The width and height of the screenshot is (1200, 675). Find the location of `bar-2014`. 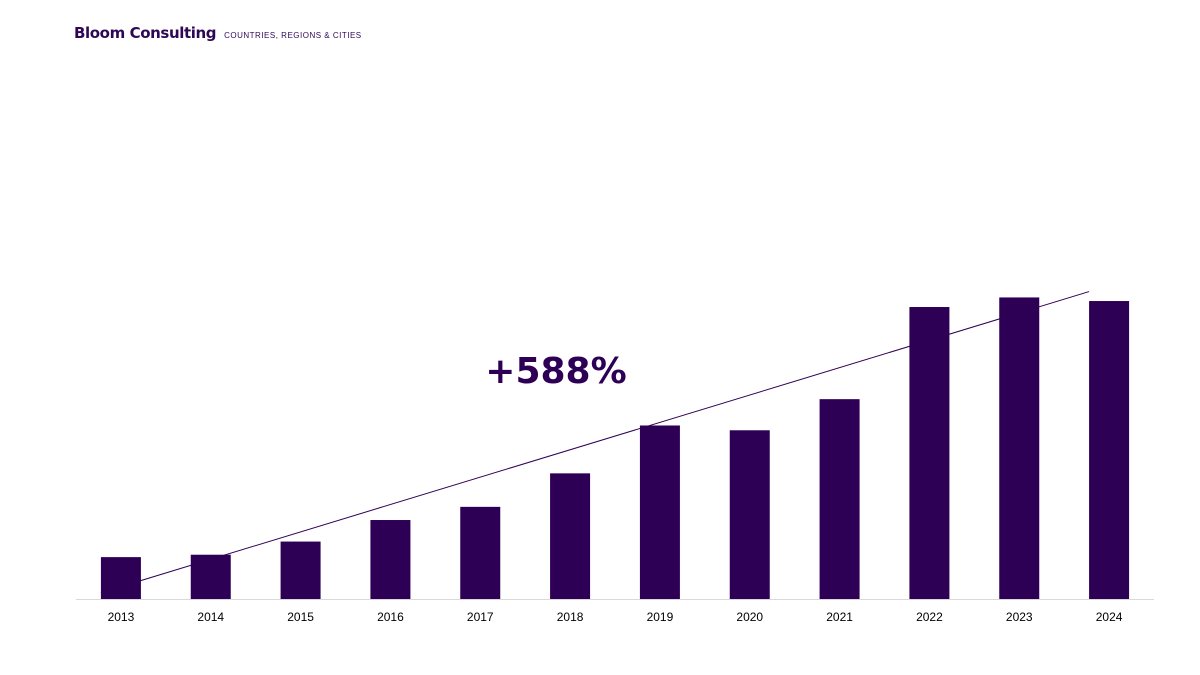

bar-2014 is located at coordinates (210, 576).